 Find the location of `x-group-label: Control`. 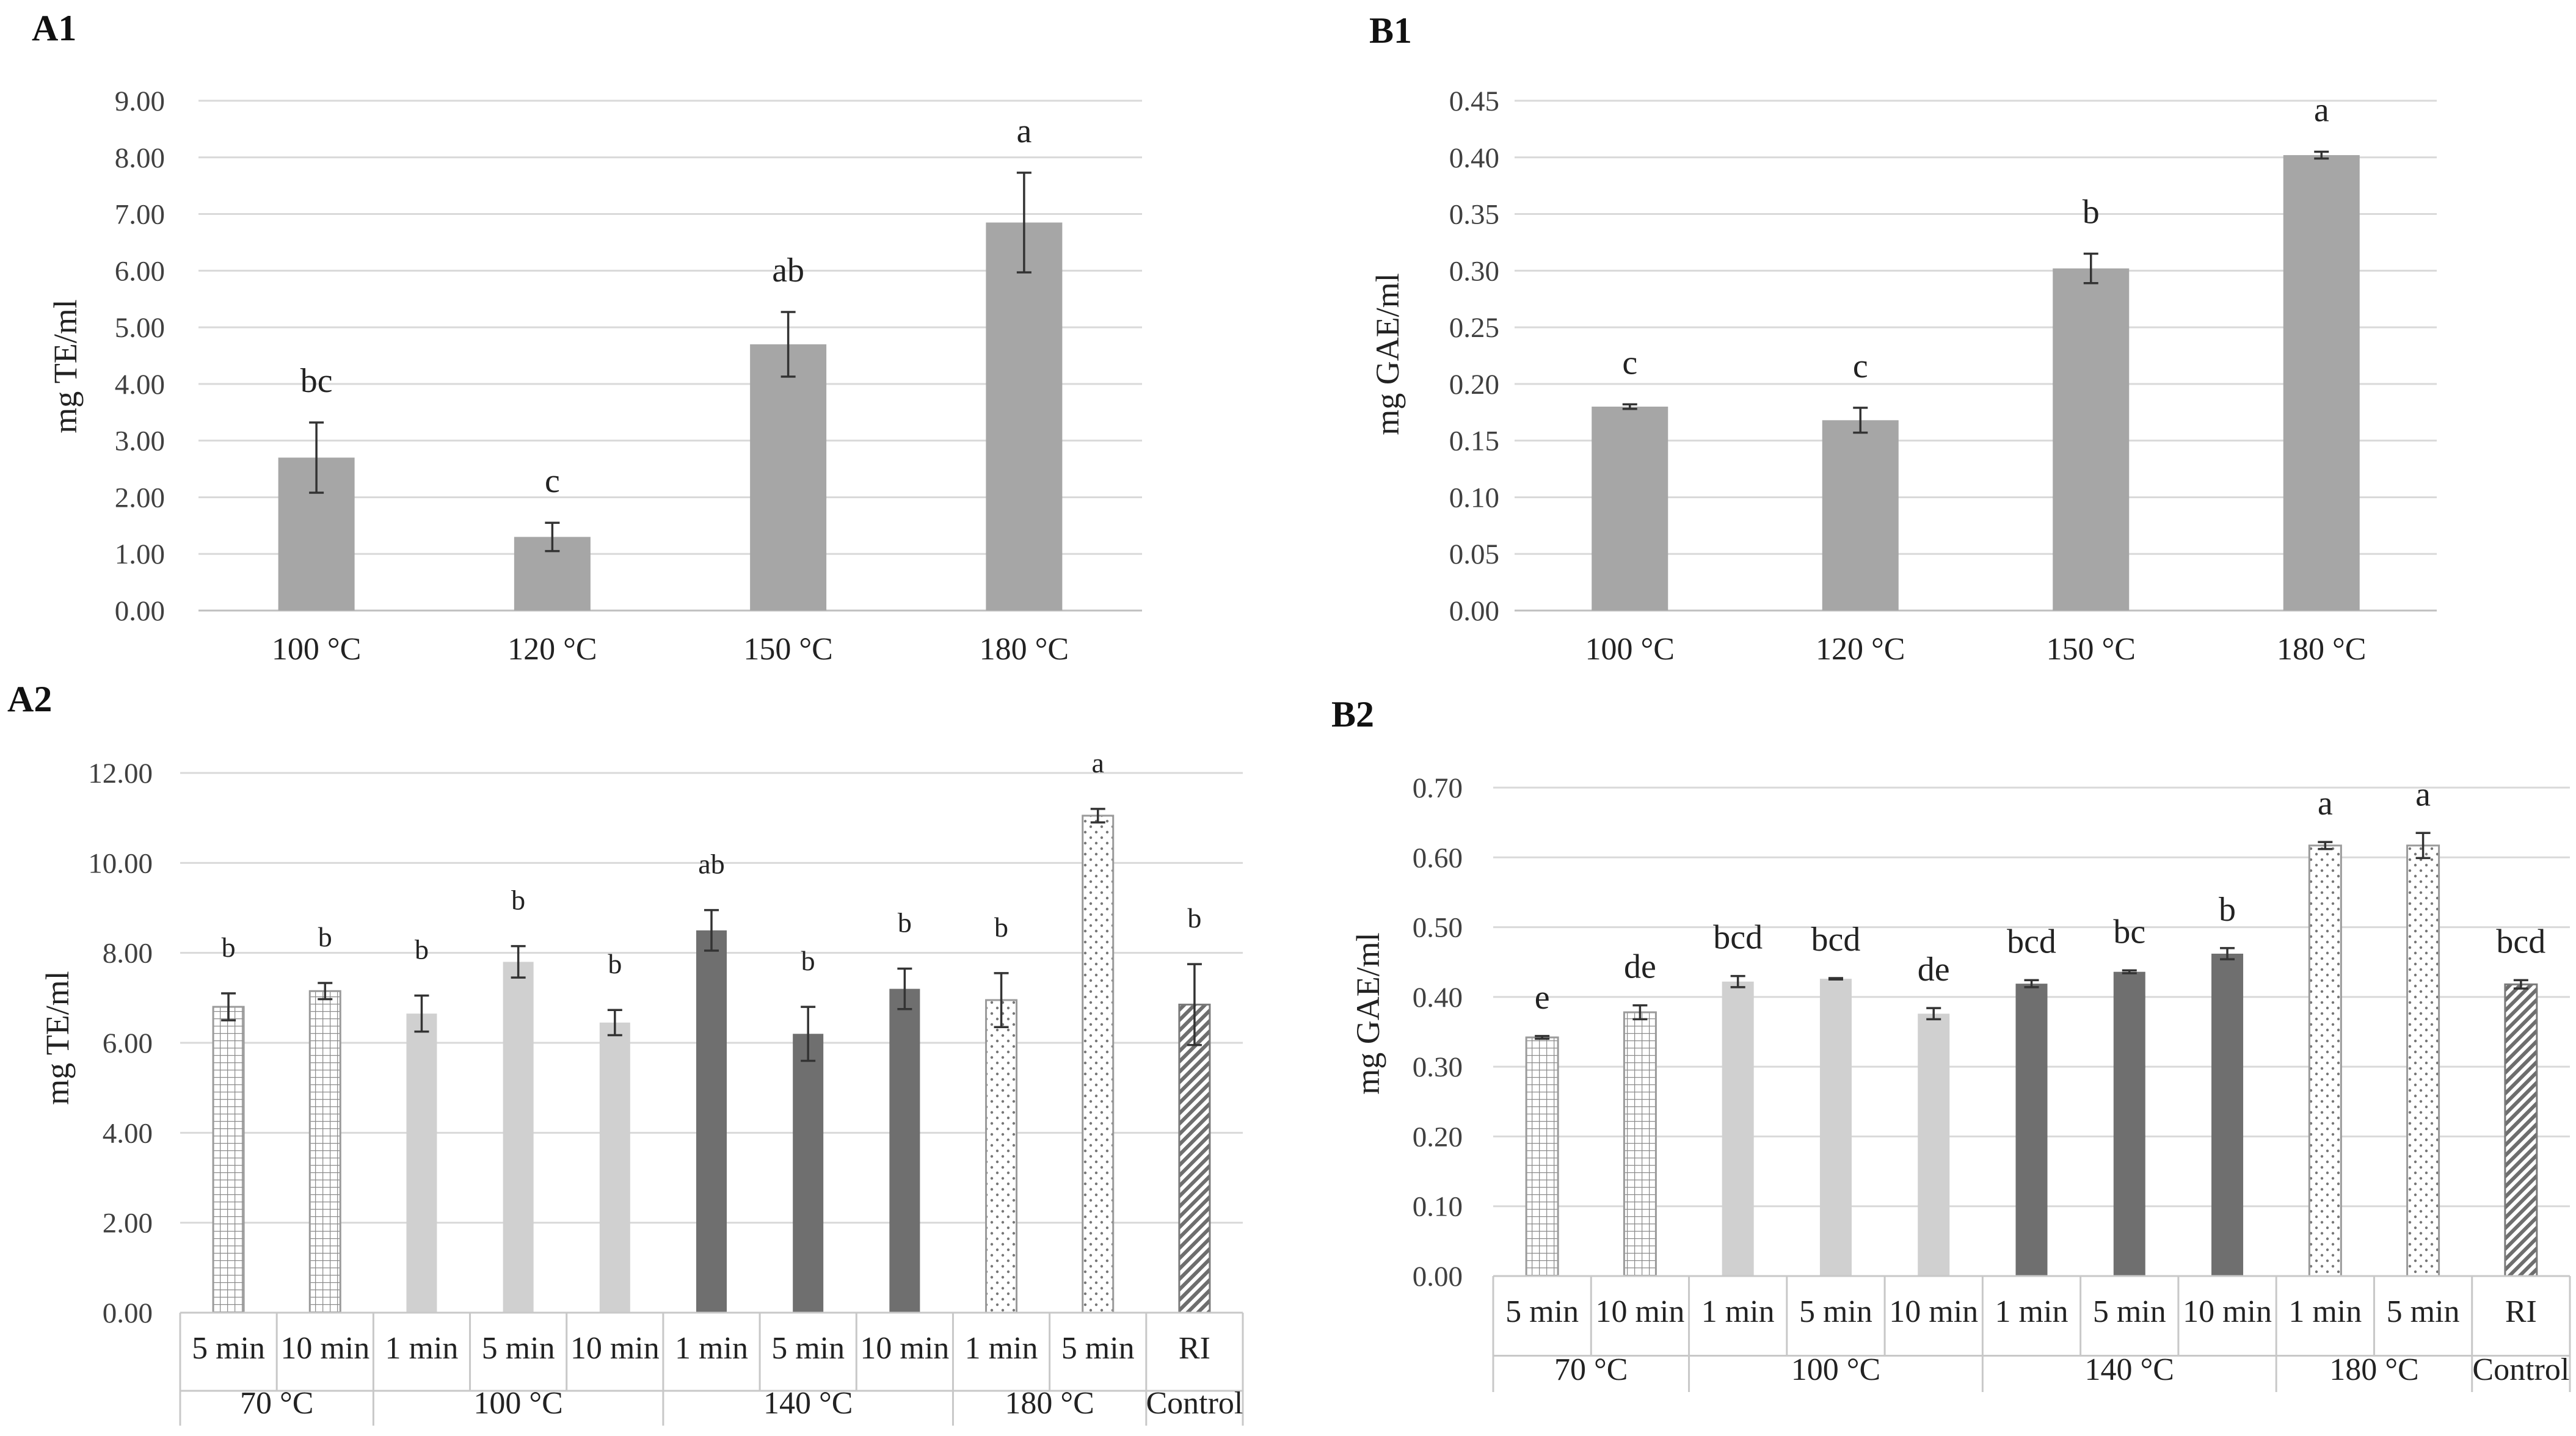

x-group-label: Control is located at coordinates (1194, 1403).